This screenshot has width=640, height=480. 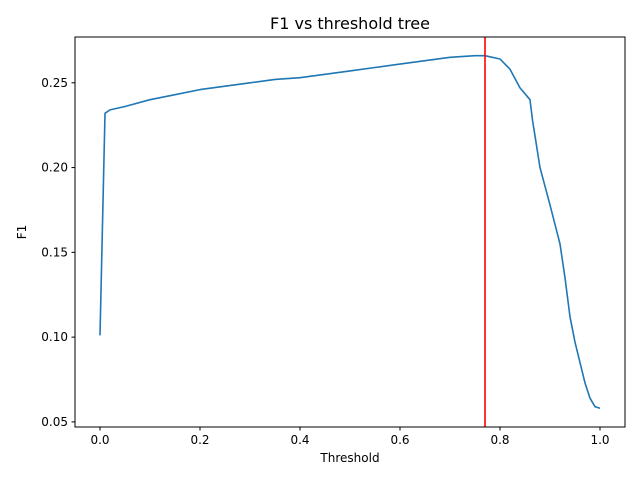 I want to click on x-tick-label: 0.8, so click(x=499, y=440).